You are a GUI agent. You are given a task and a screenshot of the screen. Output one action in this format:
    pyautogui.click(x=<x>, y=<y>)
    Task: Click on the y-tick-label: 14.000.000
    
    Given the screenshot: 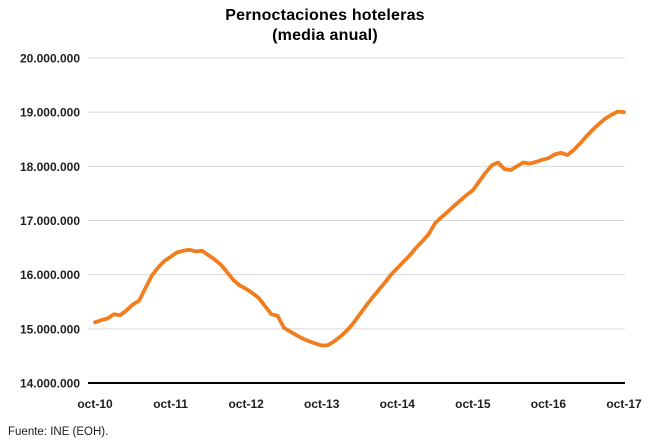 What is the action you would take?
    pyautogui.click(x=50, y=384)
    